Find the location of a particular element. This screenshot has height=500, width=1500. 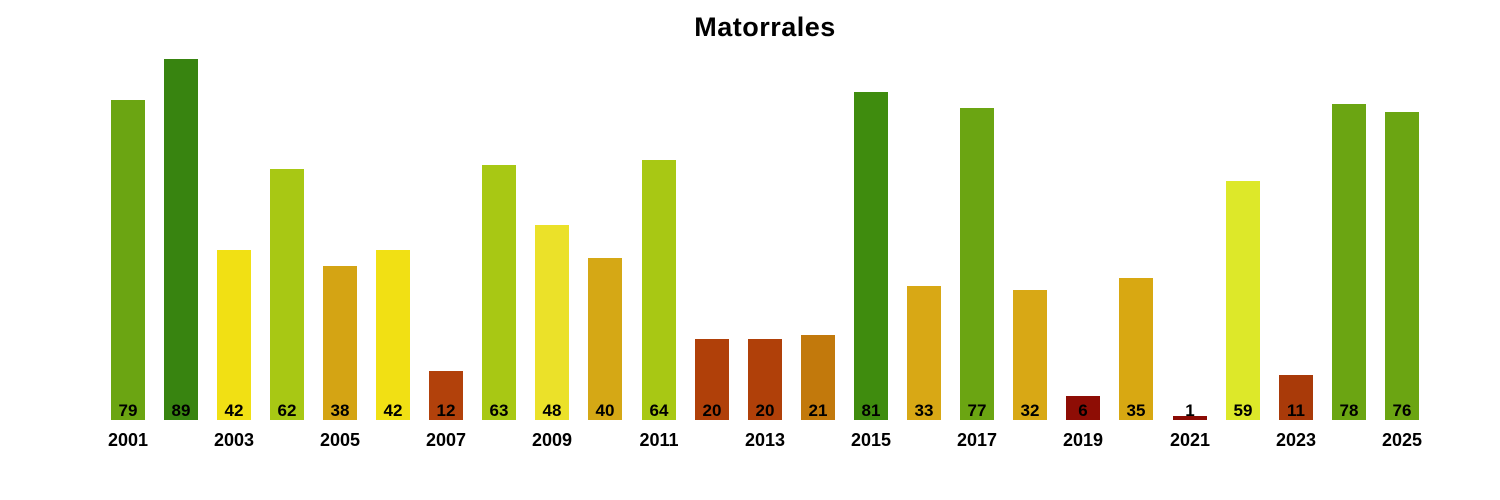

x-tick-label: 2003 is located at coordinates (234, 440).